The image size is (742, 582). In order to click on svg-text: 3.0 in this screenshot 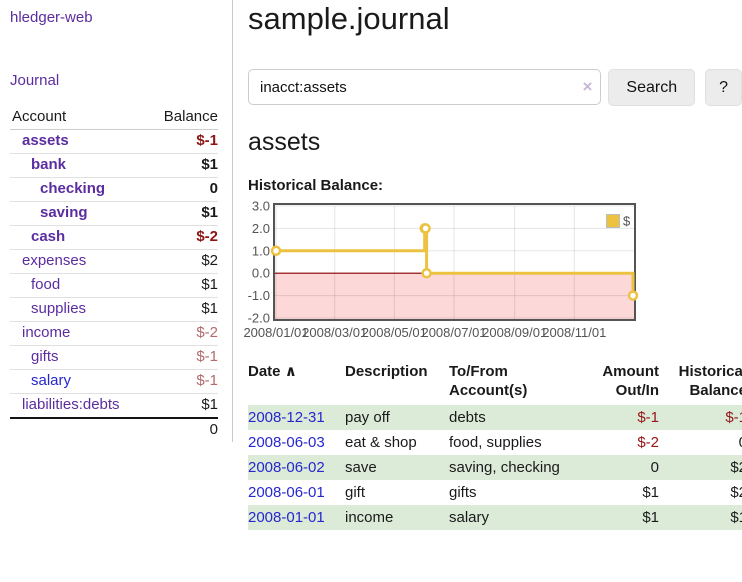, I will do `click(261, 207)`.